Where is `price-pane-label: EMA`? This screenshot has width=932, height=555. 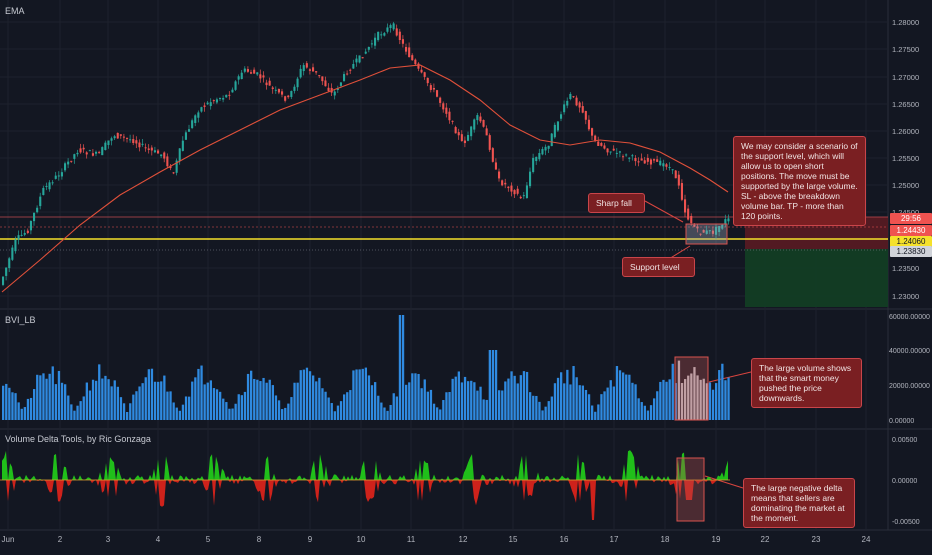 price-pane-label: EMA is located at coordinates (15, 11).